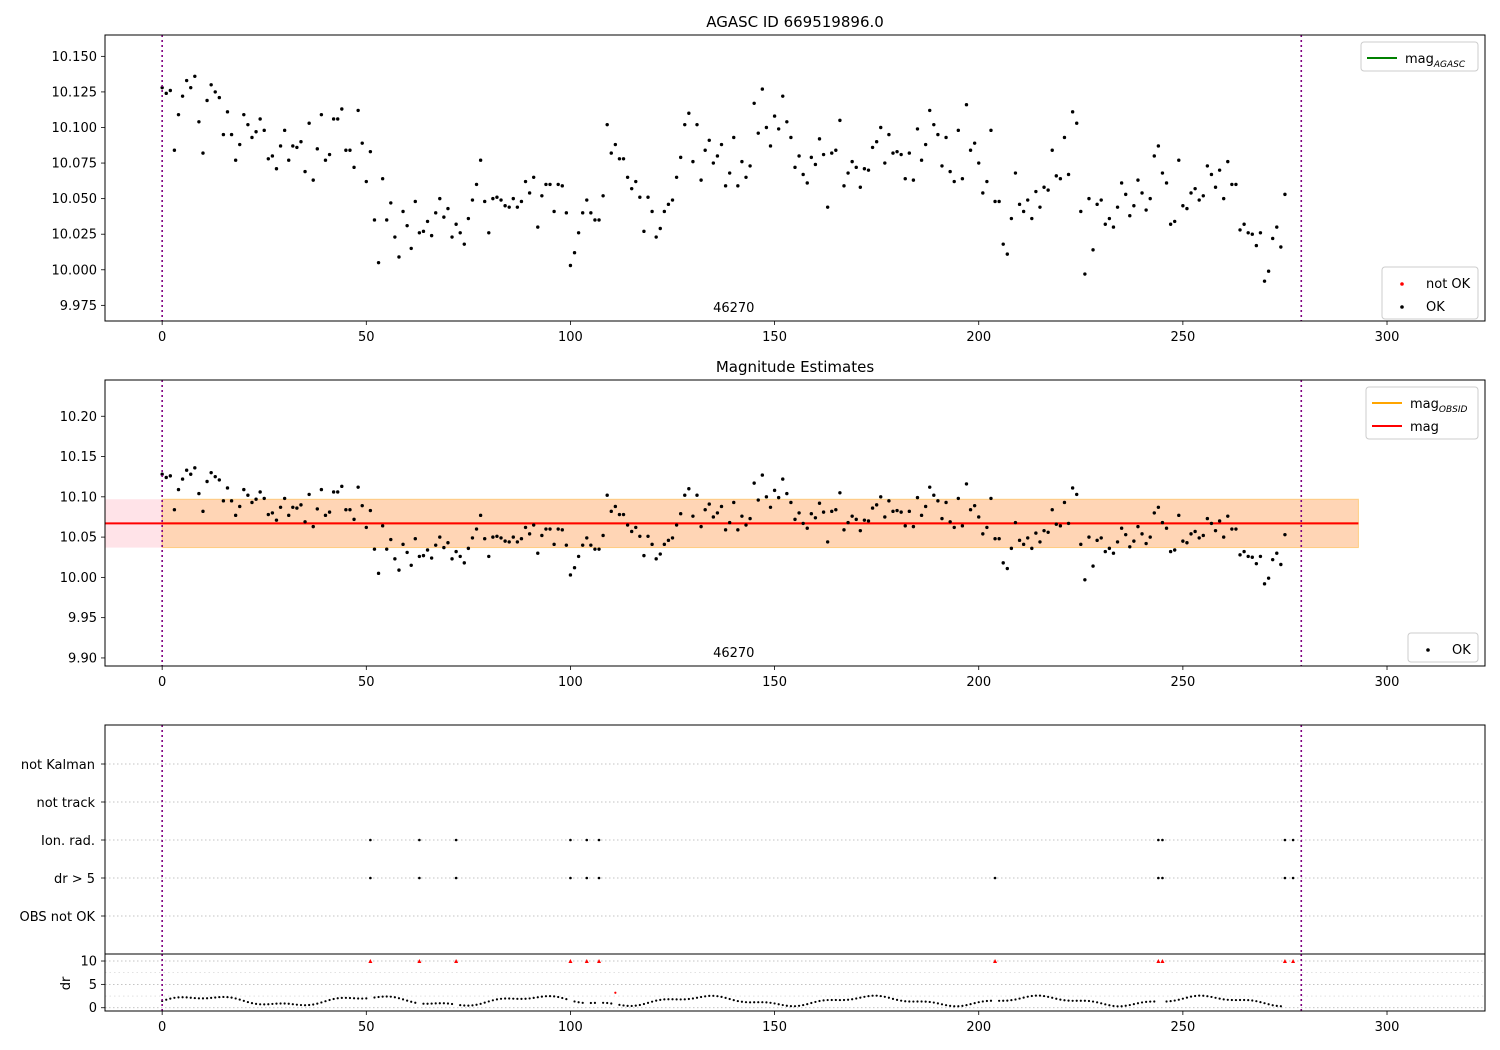 The image size is (1500, 1050). What do you see at coordinates (1430, 293) in the screenshot?
I see `panel1-bottom-legend` at bounding box center [1430, 293].